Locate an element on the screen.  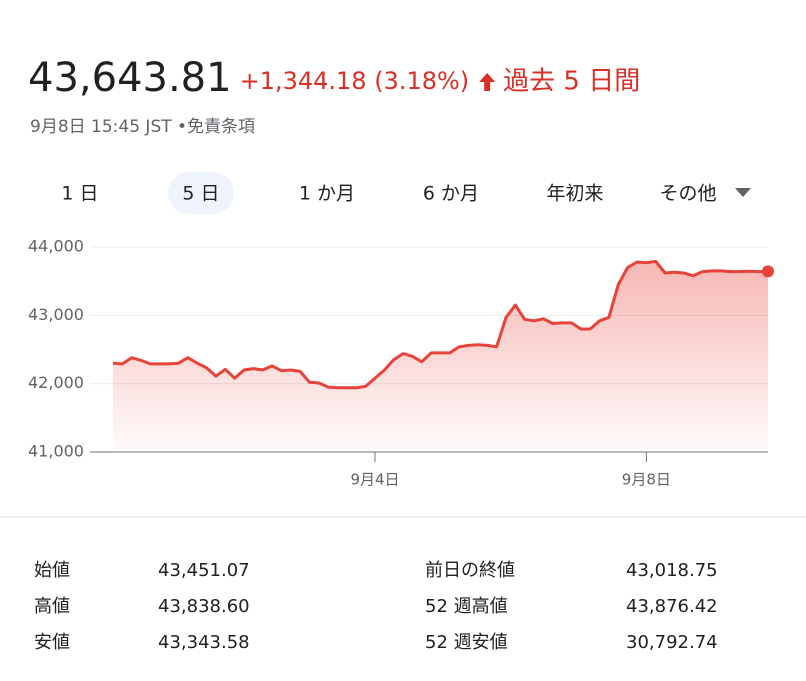
dropdown-icon is located at coordinates (743, 192).